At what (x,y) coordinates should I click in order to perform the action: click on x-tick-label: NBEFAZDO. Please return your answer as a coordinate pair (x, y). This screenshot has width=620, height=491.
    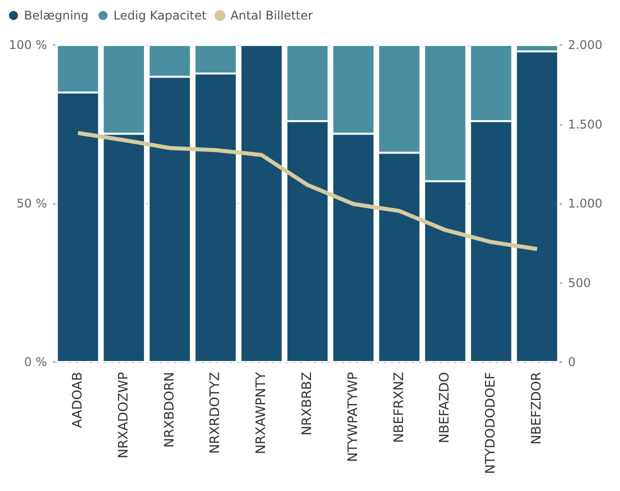
    Looking at the image, I should click on (445, 408).